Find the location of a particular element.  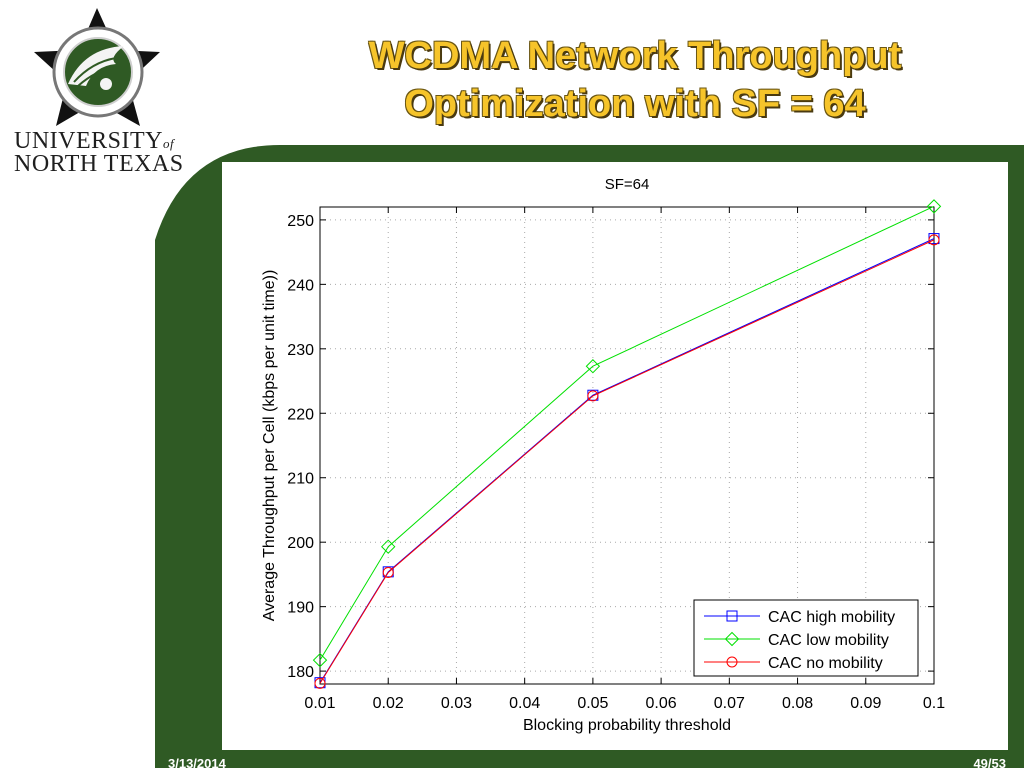

legend-item: CAC no mobility is located at coordinates (793, 663).